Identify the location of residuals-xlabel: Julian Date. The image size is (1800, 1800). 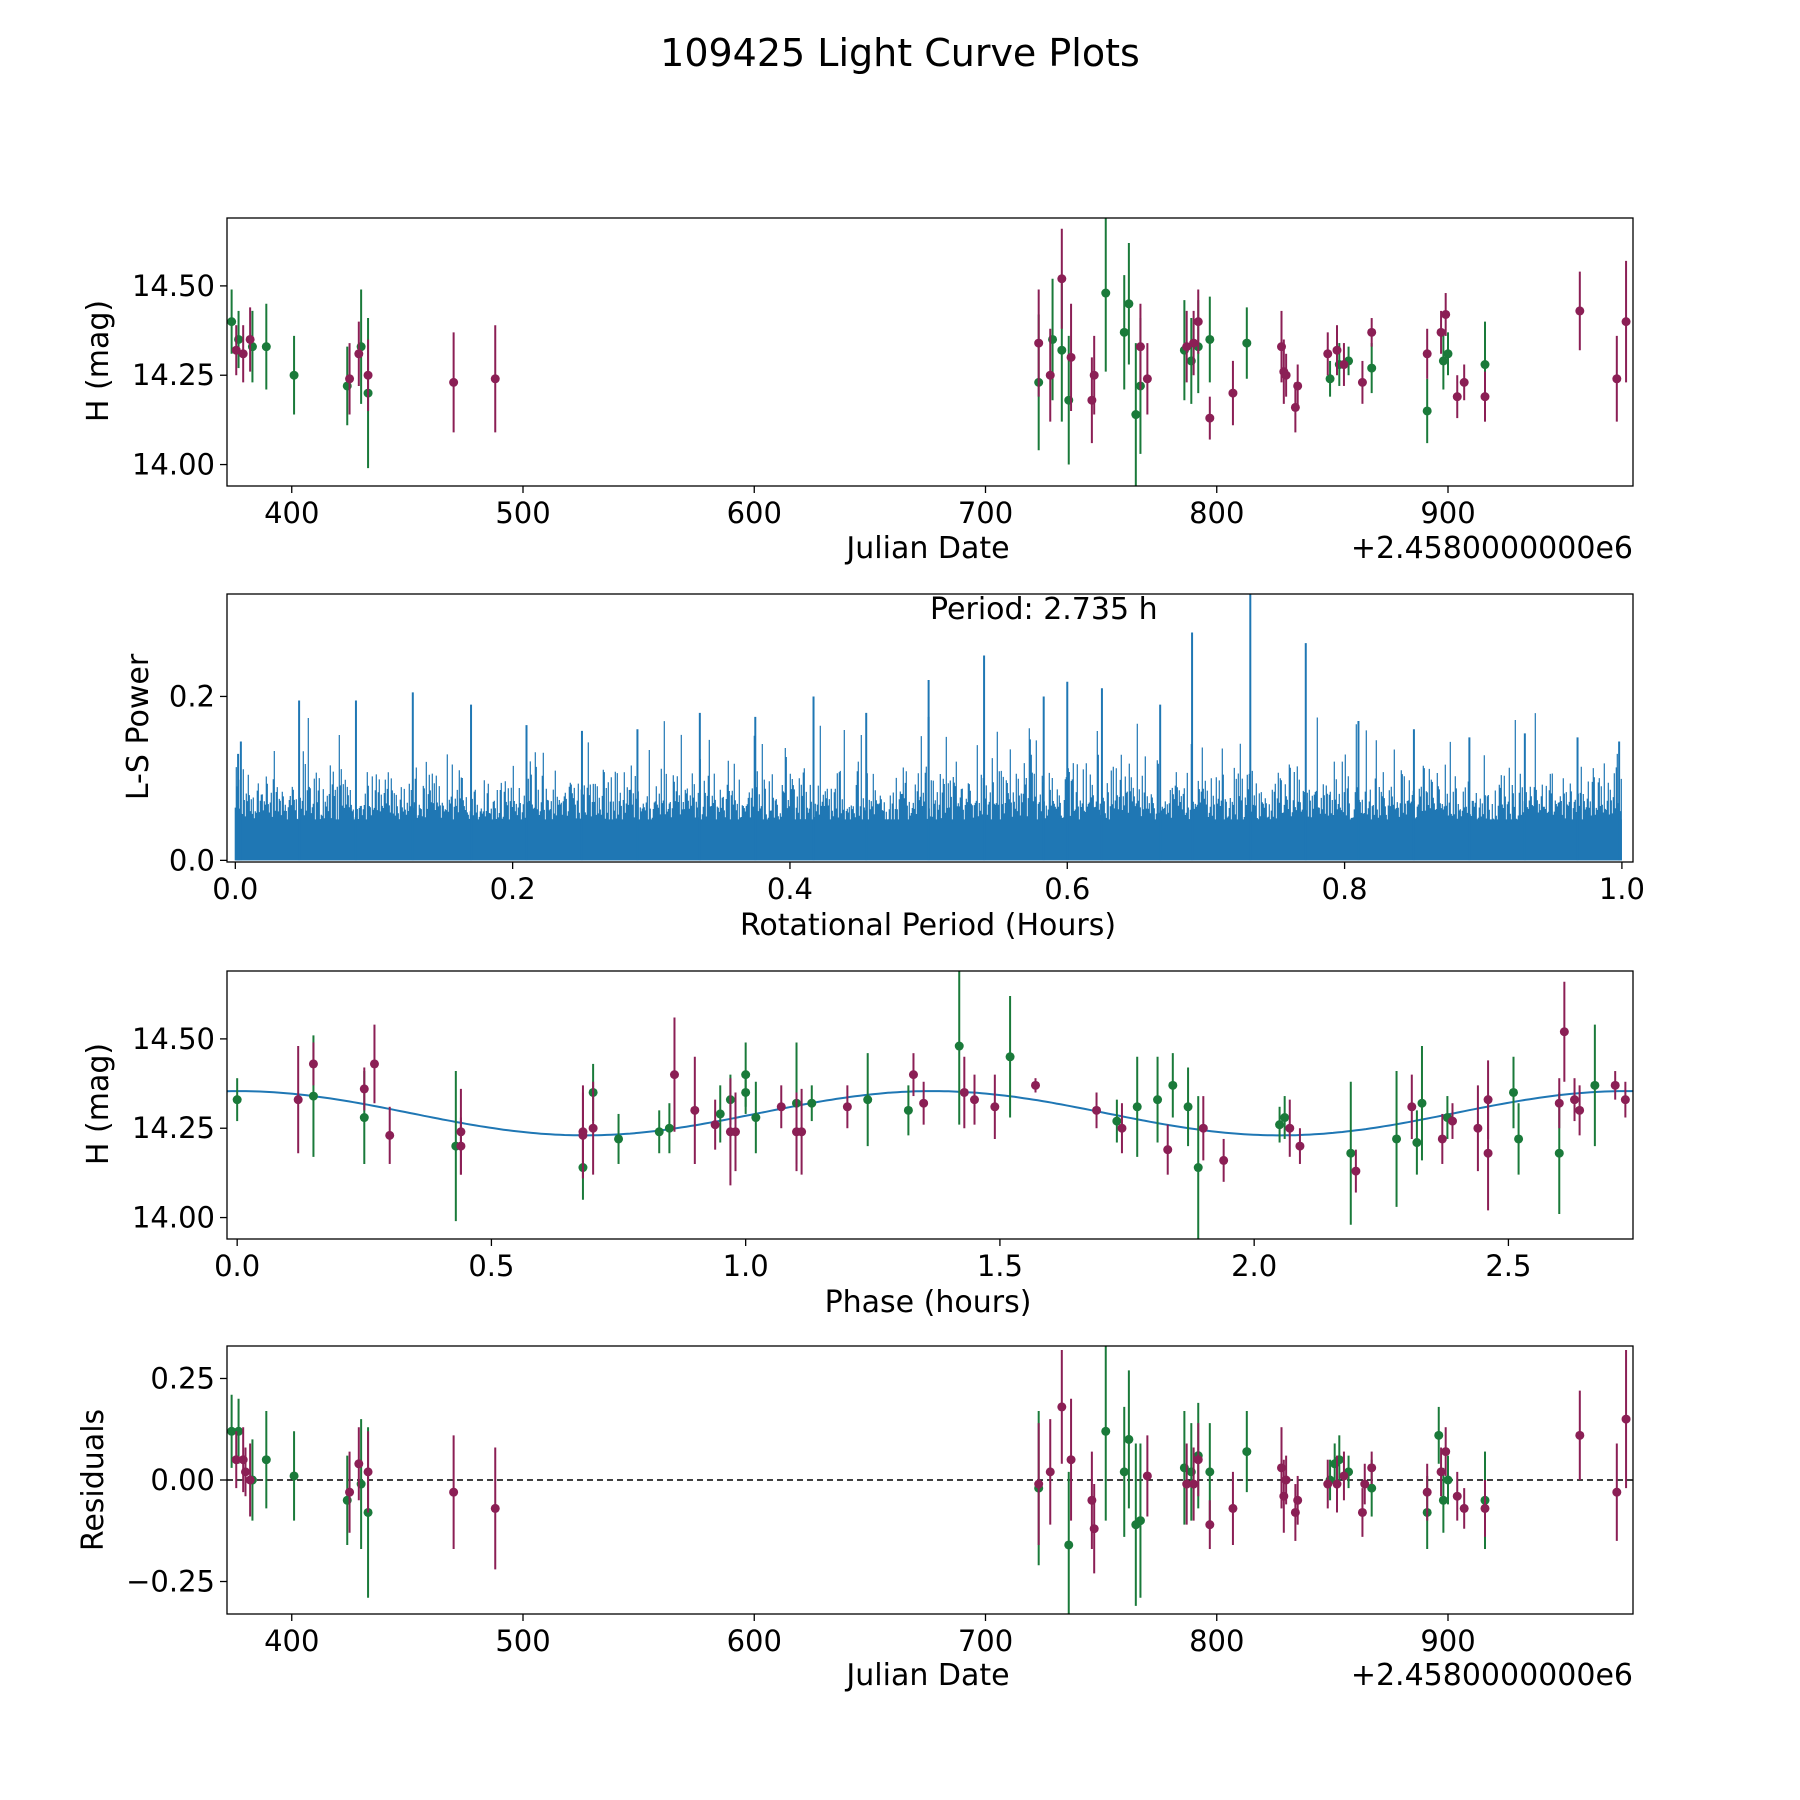
(926, 1675).